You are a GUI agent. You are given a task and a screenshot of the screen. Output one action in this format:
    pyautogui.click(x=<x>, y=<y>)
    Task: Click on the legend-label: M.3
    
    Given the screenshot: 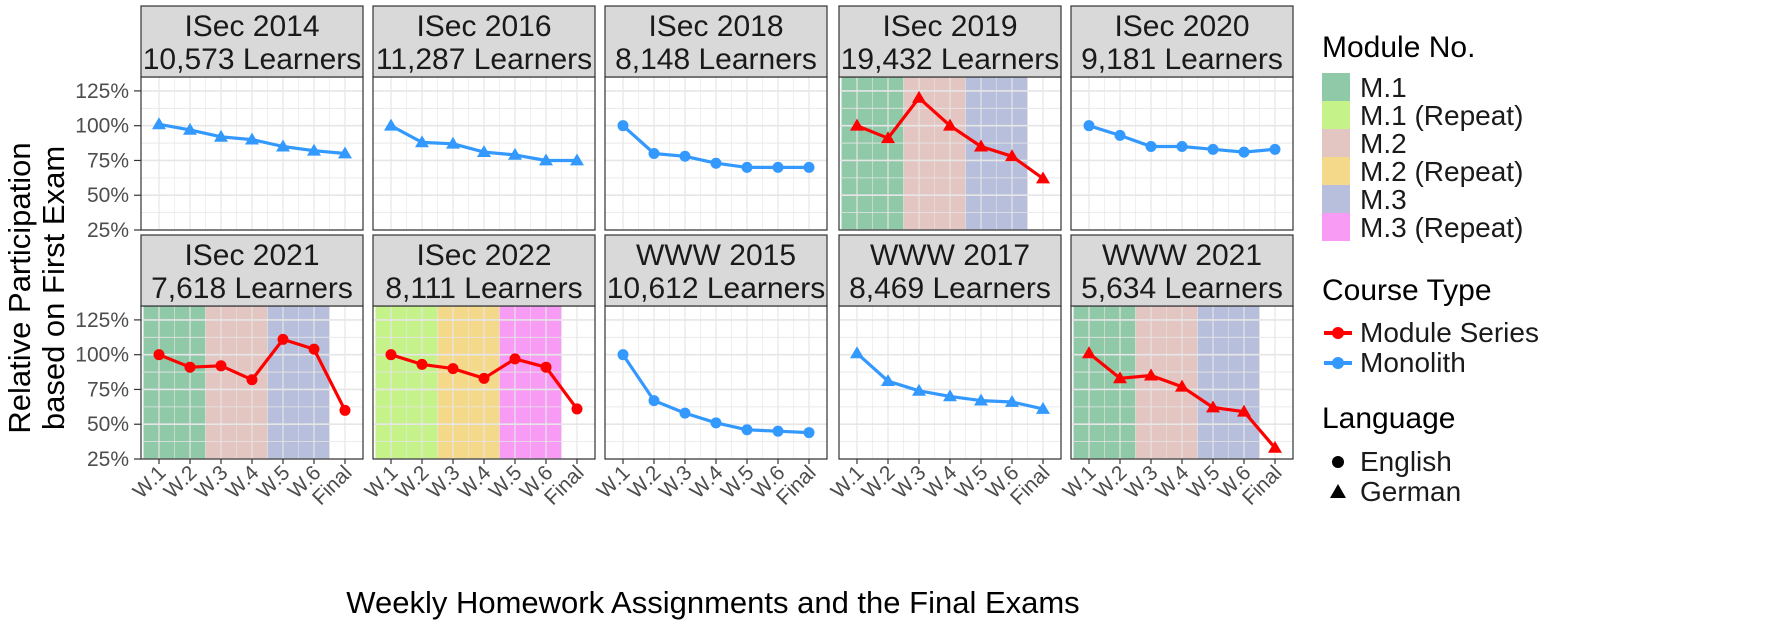 What is the action you would take?
    pyautogui.click(x=1383, y=199)
    